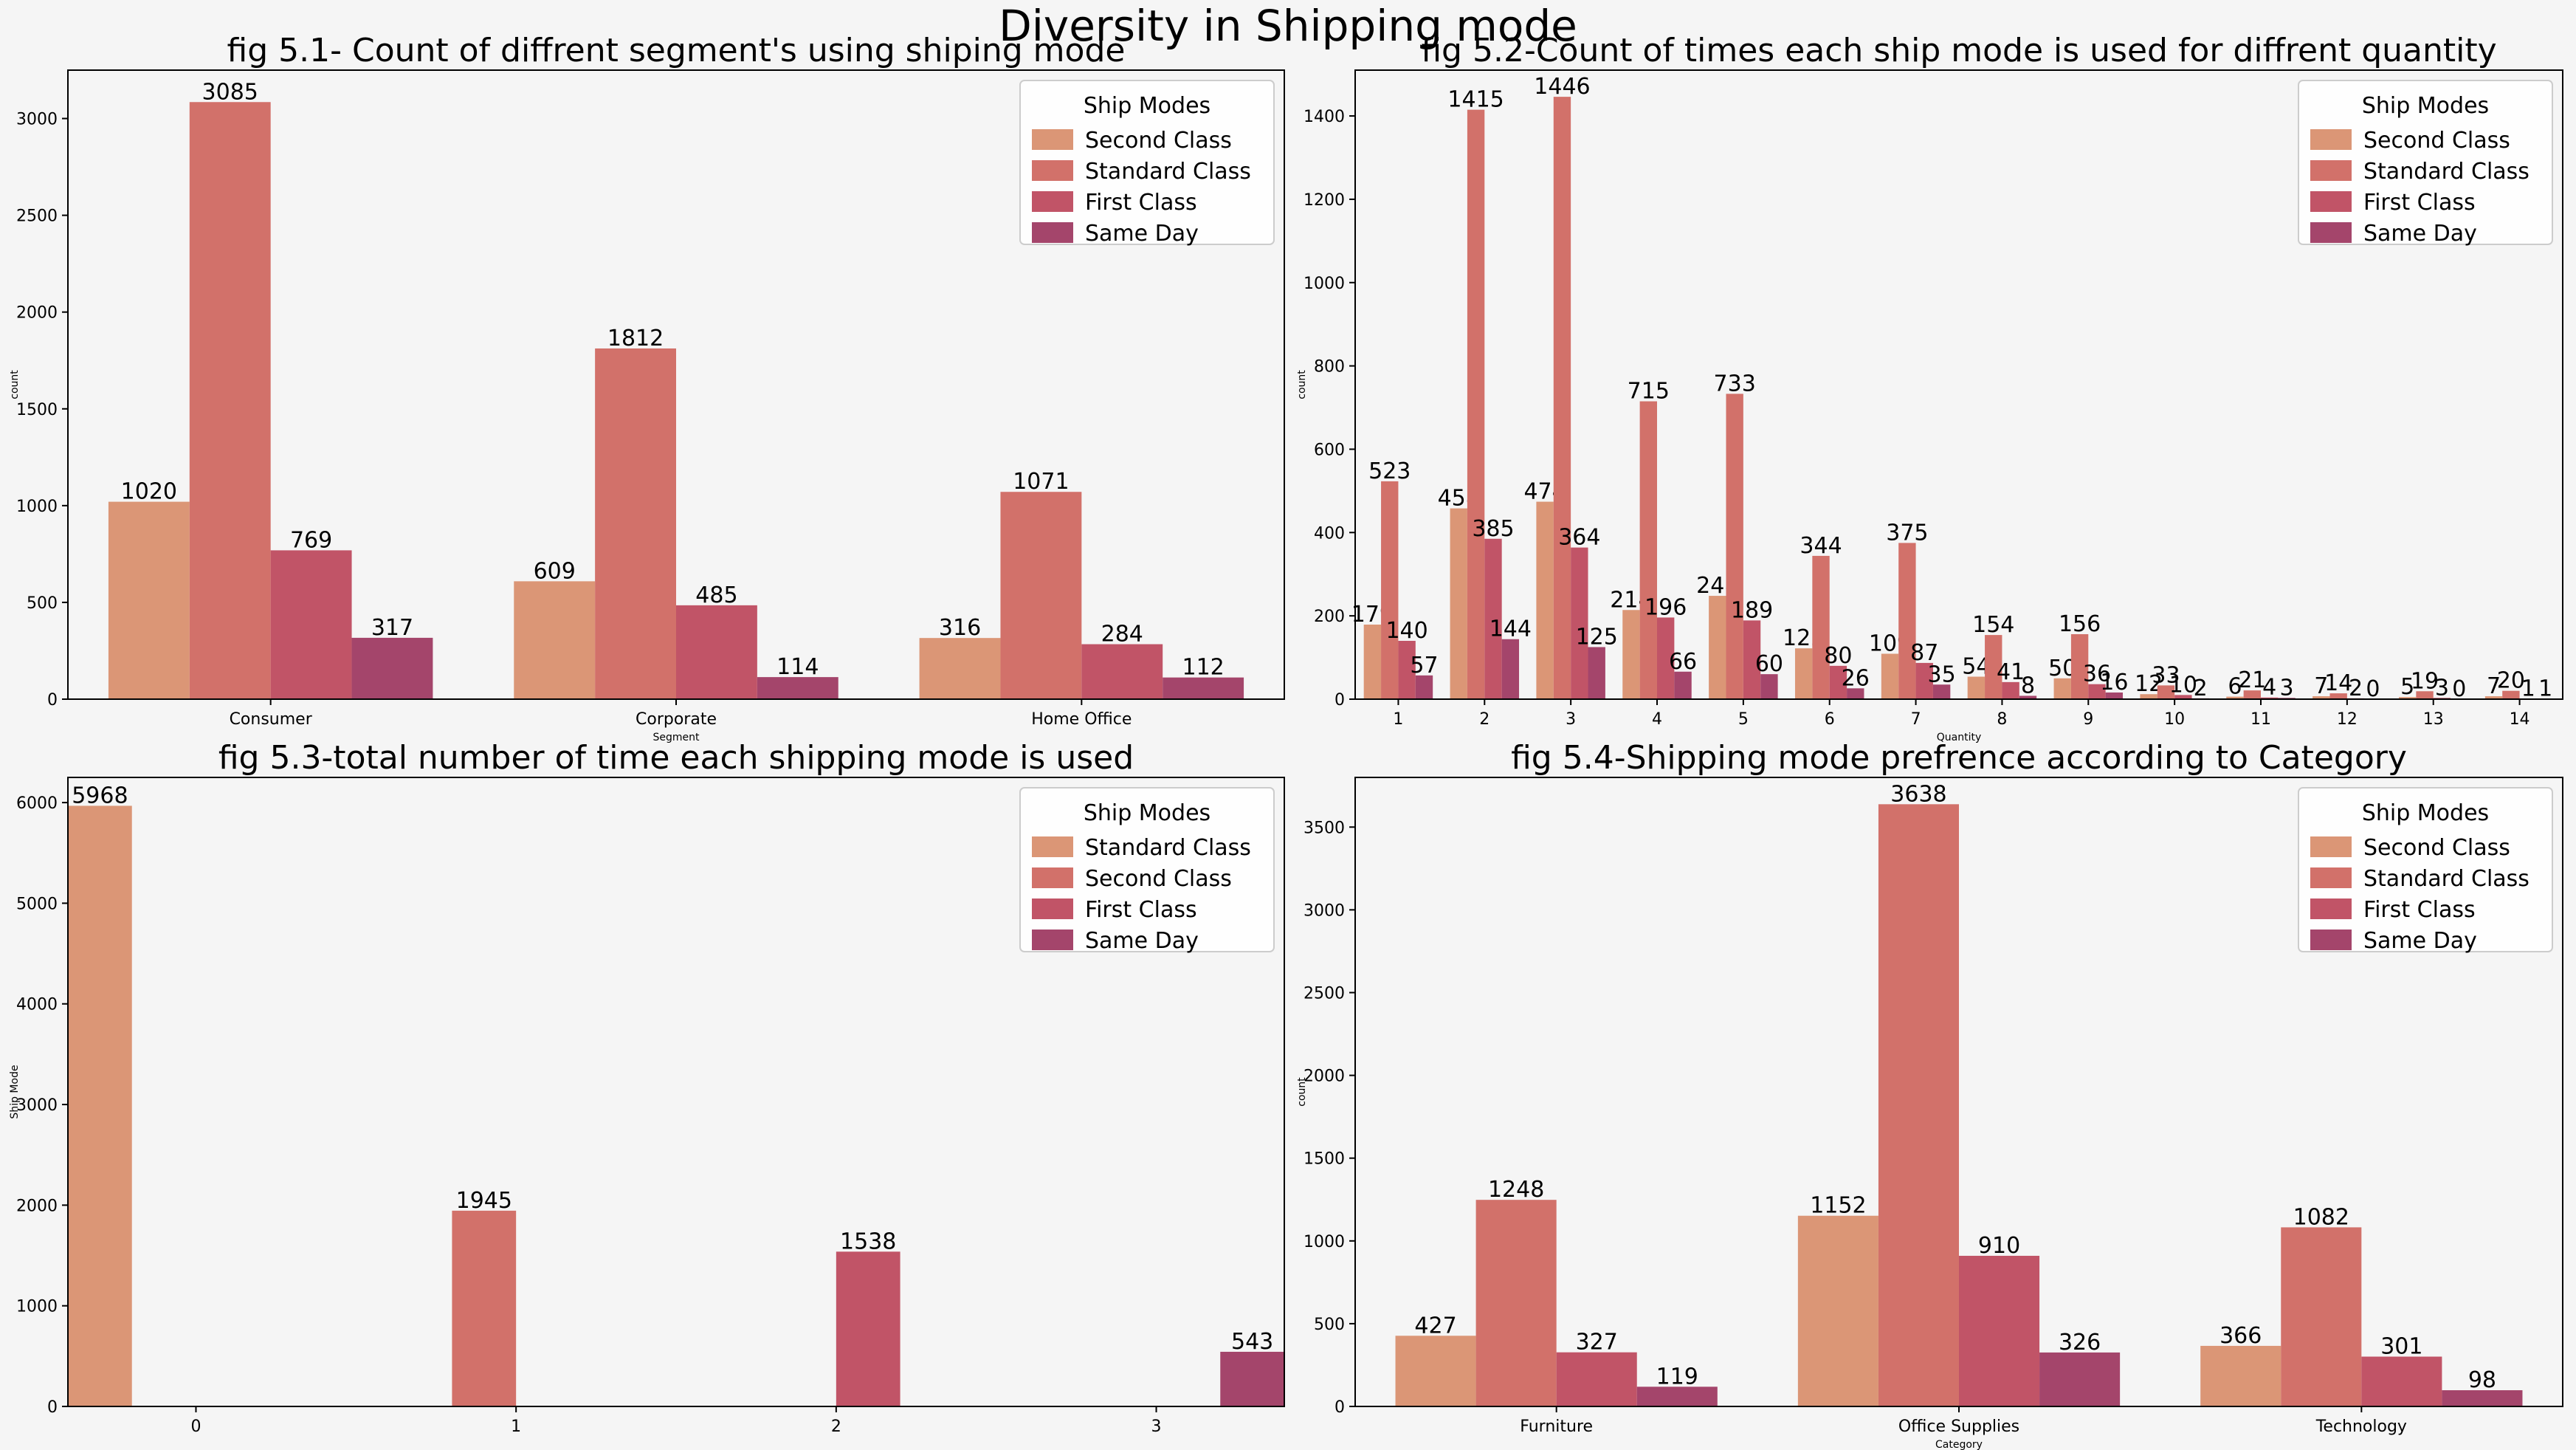 The image size is (2576, 1450). I want to click on data-label: 1082, so click(2321, 1217).